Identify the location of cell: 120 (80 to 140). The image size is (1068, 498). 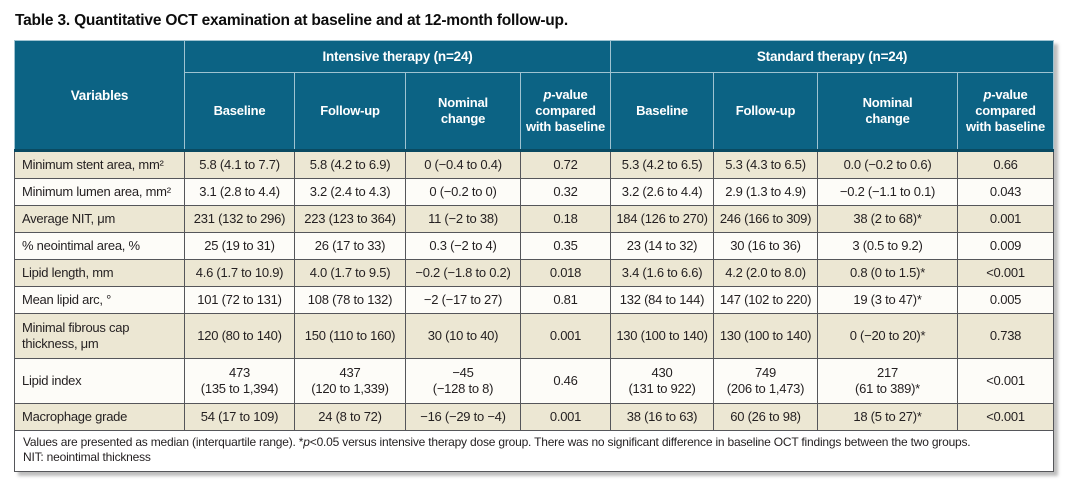
(239, 336).